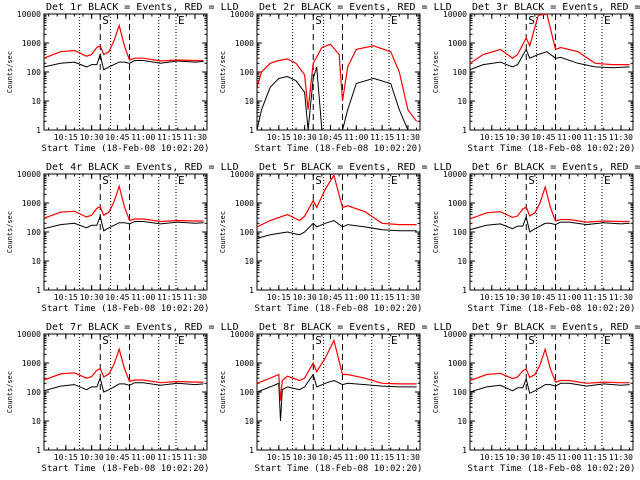 Image resolution: width=640 pixels, height=480 pixels. I want to click on panel-title: Det 7r BLACK = Events, RED = LLD, so click(142, 327).